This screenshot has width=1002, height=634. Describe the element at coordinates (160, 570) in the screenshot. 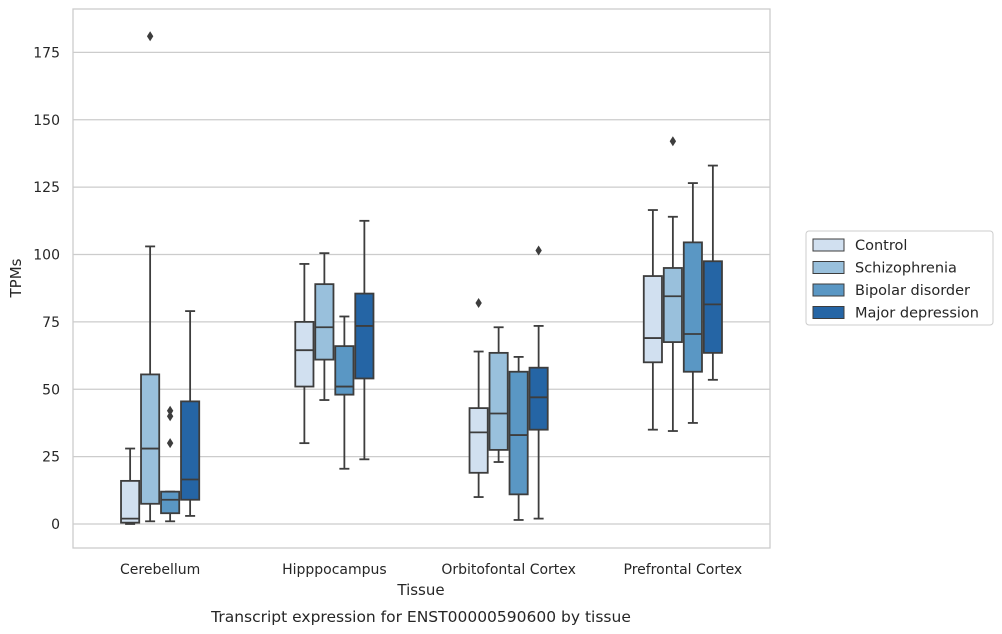

I see `x-tick-label: Cerebellum` at that location.